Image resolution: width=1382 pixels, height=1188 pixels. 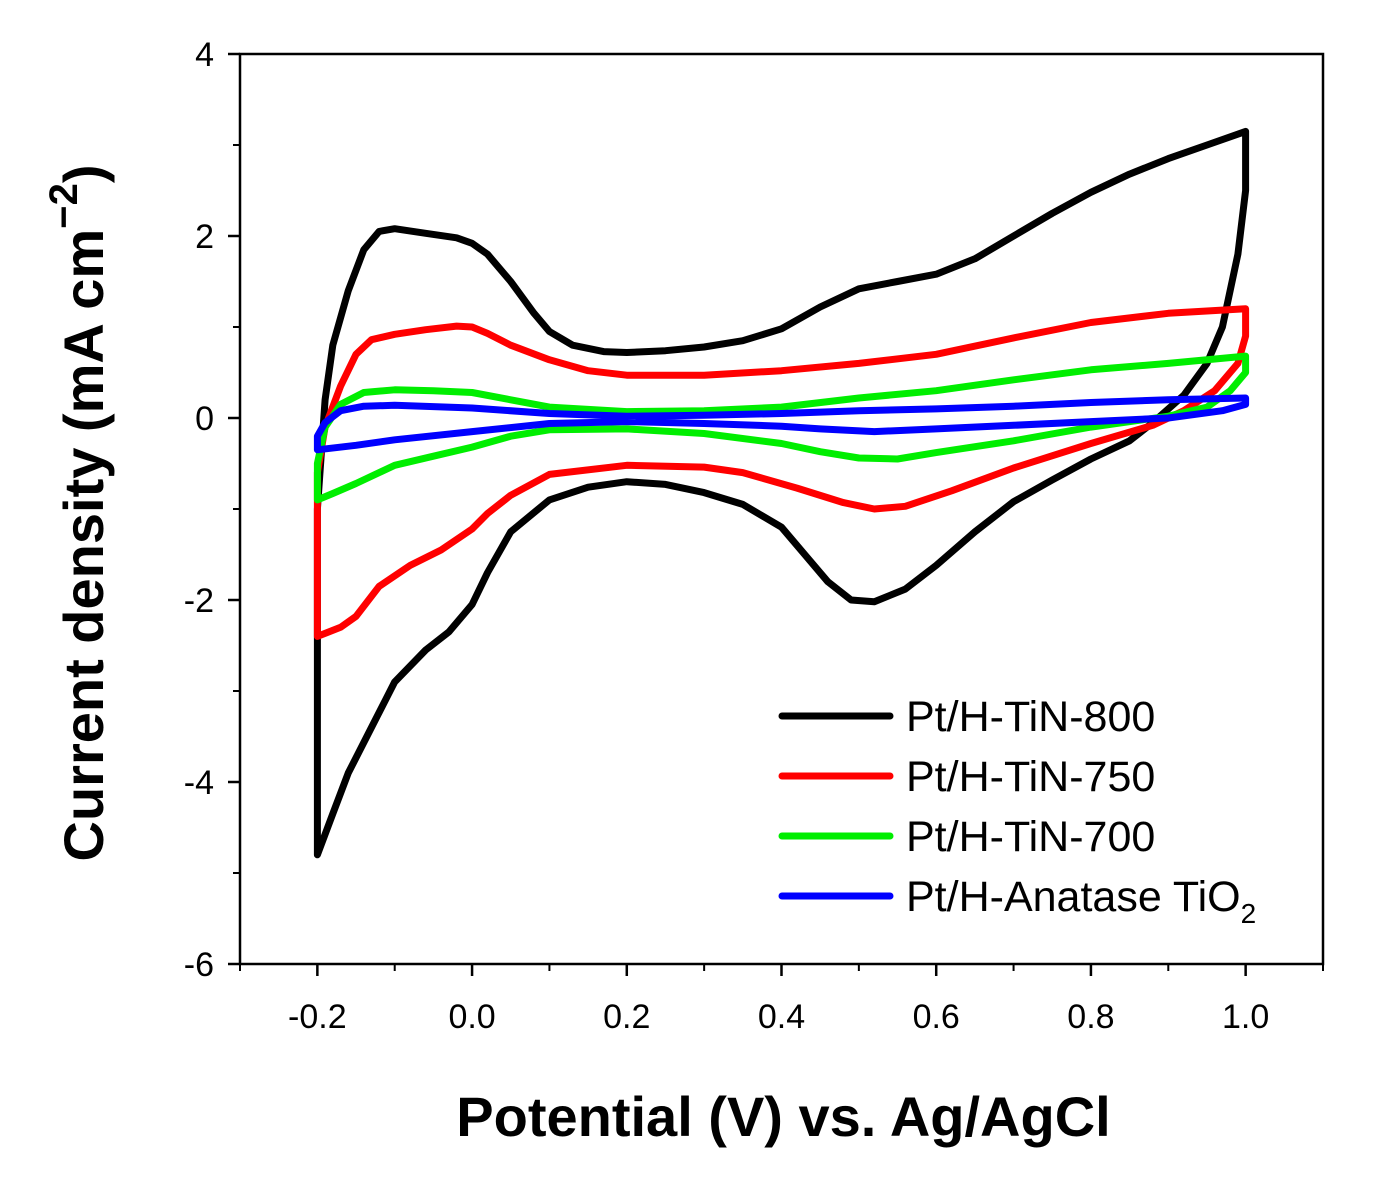 I want to click on y-tick-label: 0, so click(x=204, y=419).